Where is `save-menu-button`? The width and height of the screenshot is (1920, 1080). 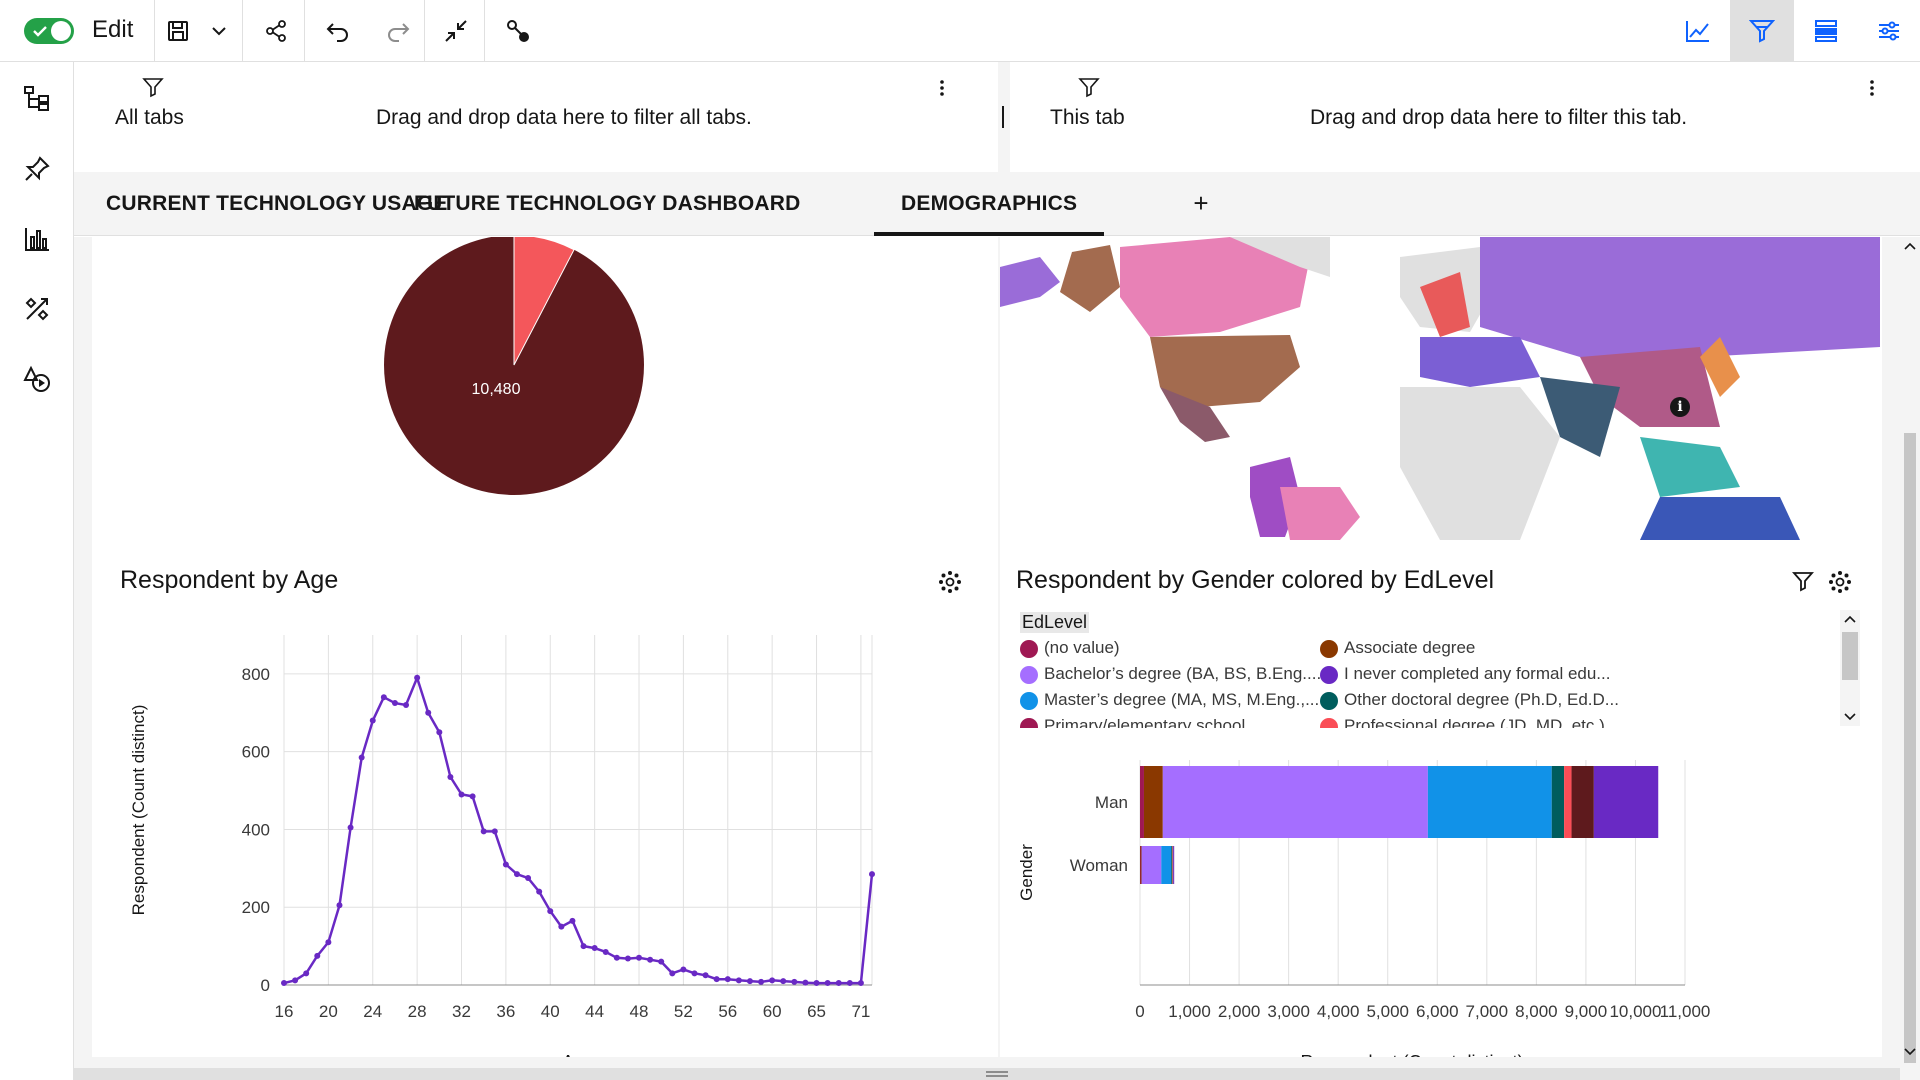
save-menu-button is located at coordinates (219, 31).